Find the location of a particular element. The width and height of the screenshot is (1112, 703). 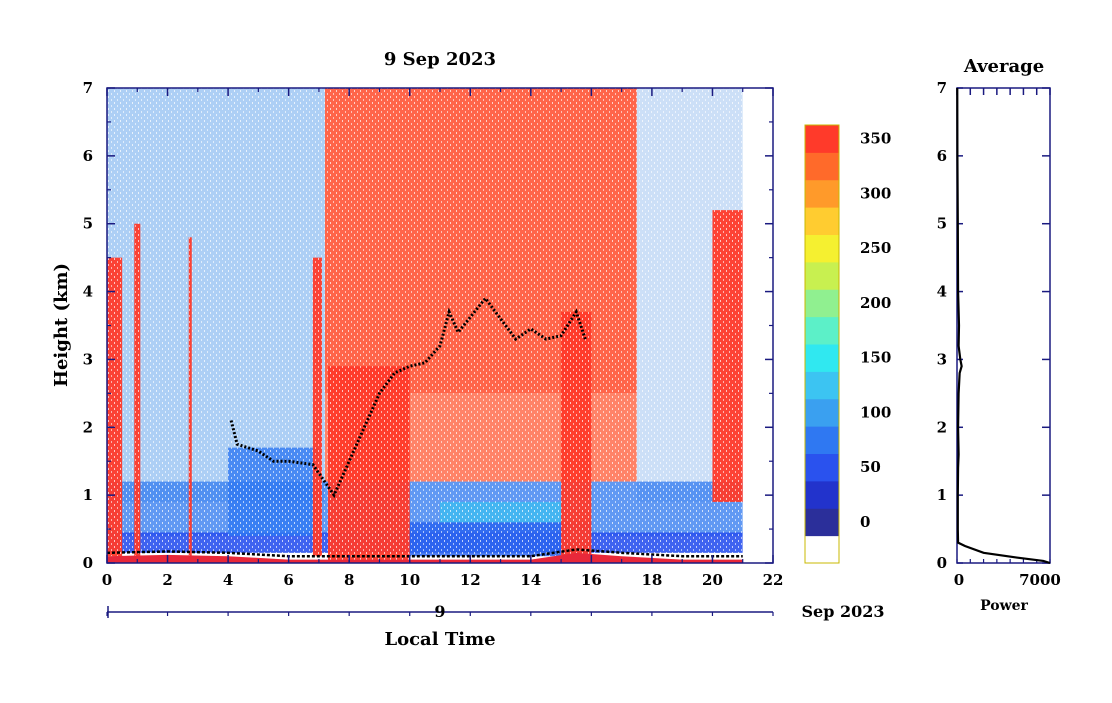

main-chart-title: 9 Sep 2023 is located at coordinates (440, 59).